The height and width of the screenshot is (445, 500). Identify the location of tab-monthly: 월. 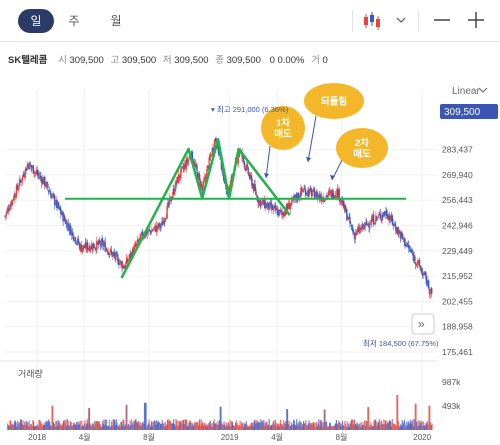
(116, 21).